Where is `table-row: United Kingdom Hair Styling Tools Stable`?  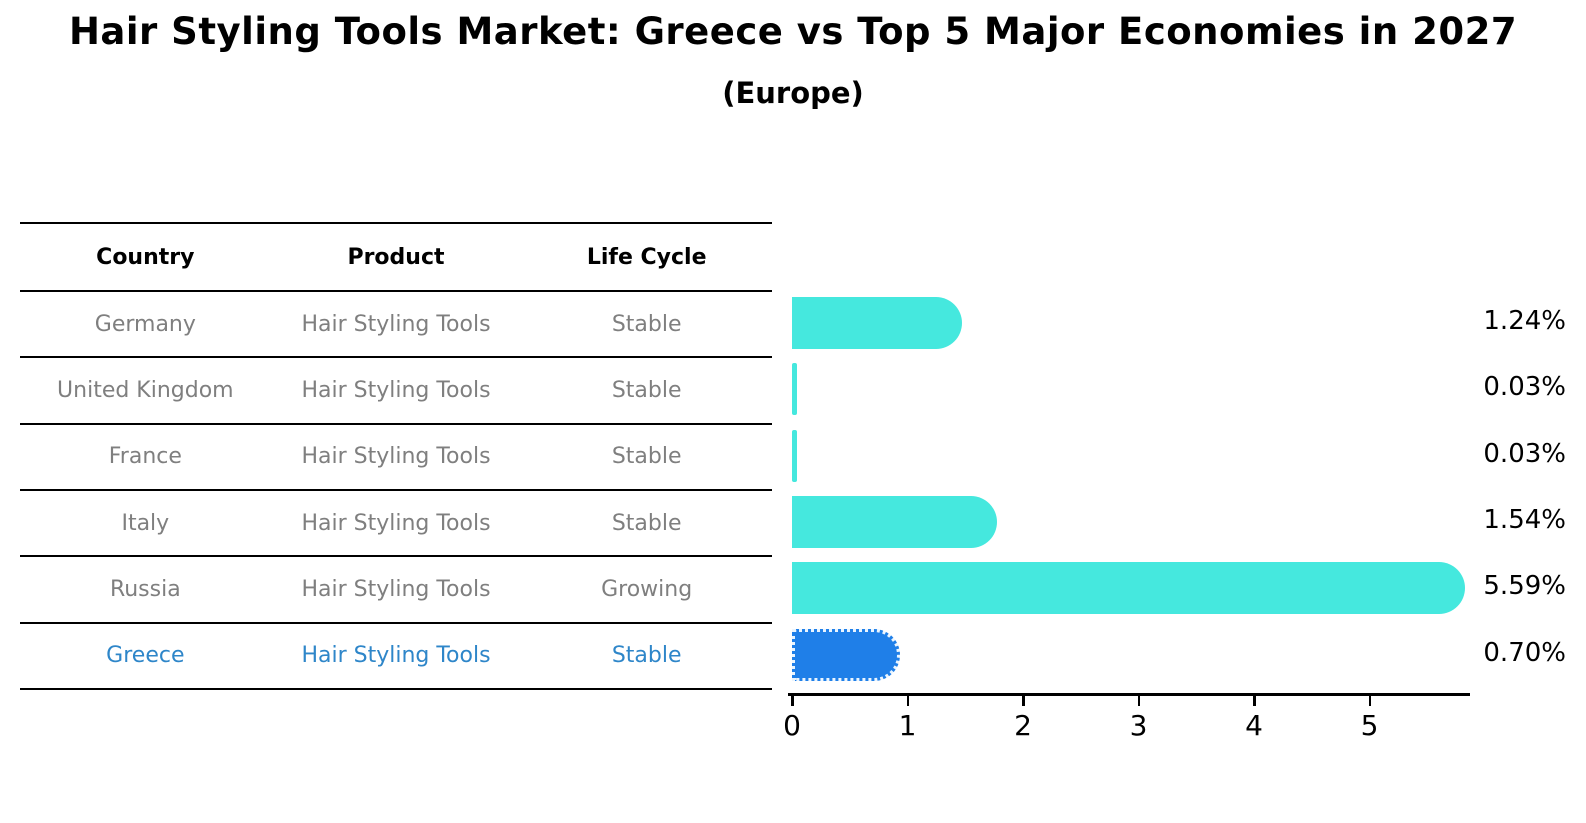
table-row: United Kingdom Hair Styling Tools Stable is located at coordinates (396, 389).